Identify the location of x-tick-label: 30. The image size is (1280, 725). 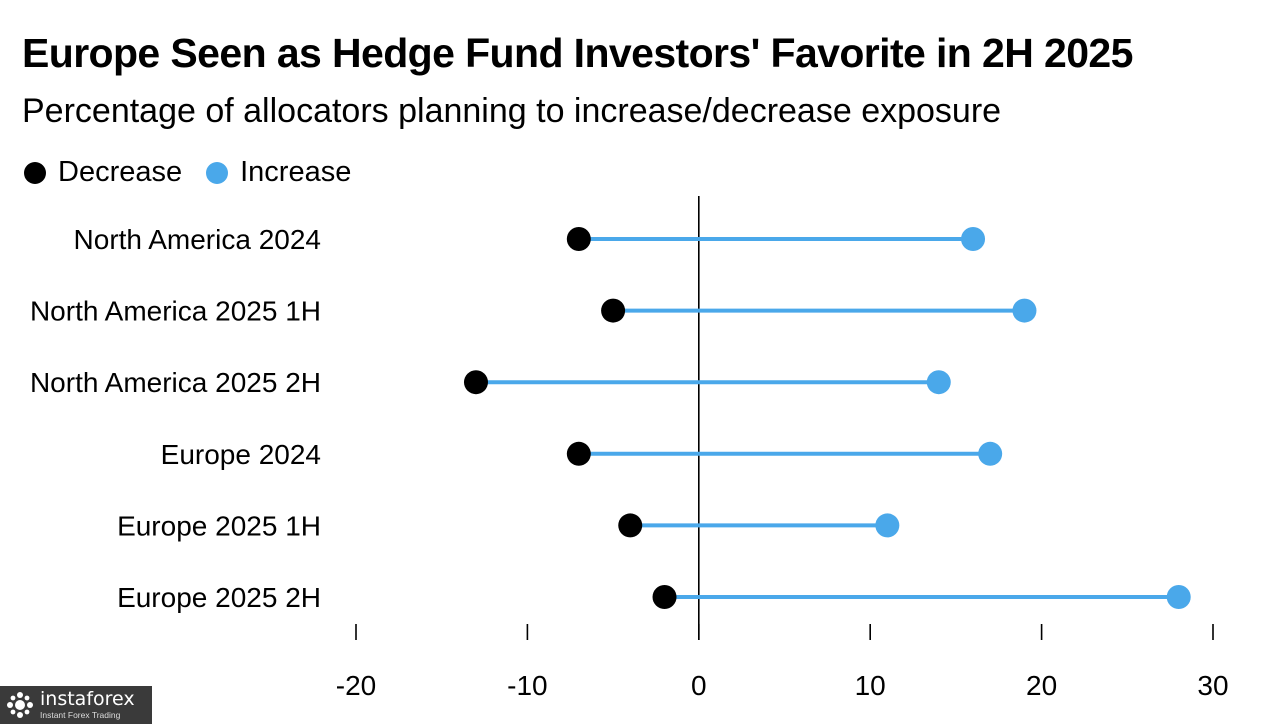
(1212, 685).